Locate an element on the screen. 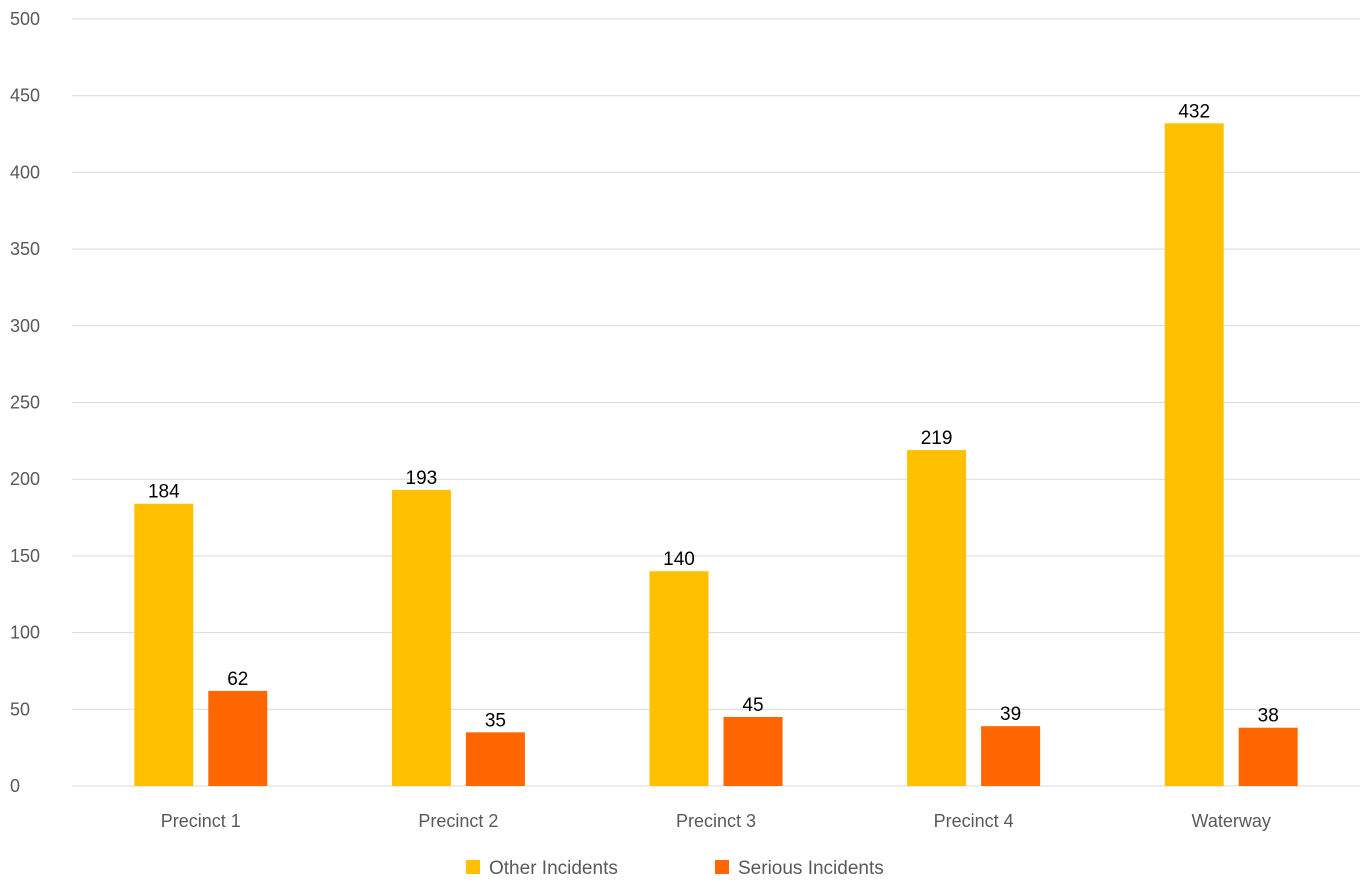 The image size is (1367, 884). legend-label: Other Incidents is located at coordinates (553, 868).